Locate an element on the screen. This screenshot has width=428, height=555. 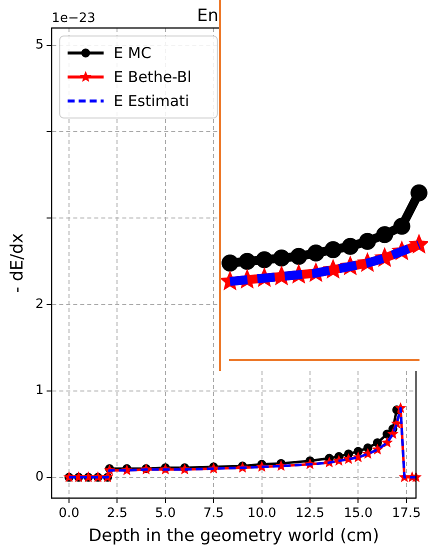
y-tick-label: 5 is located at coordinates (39, 45).